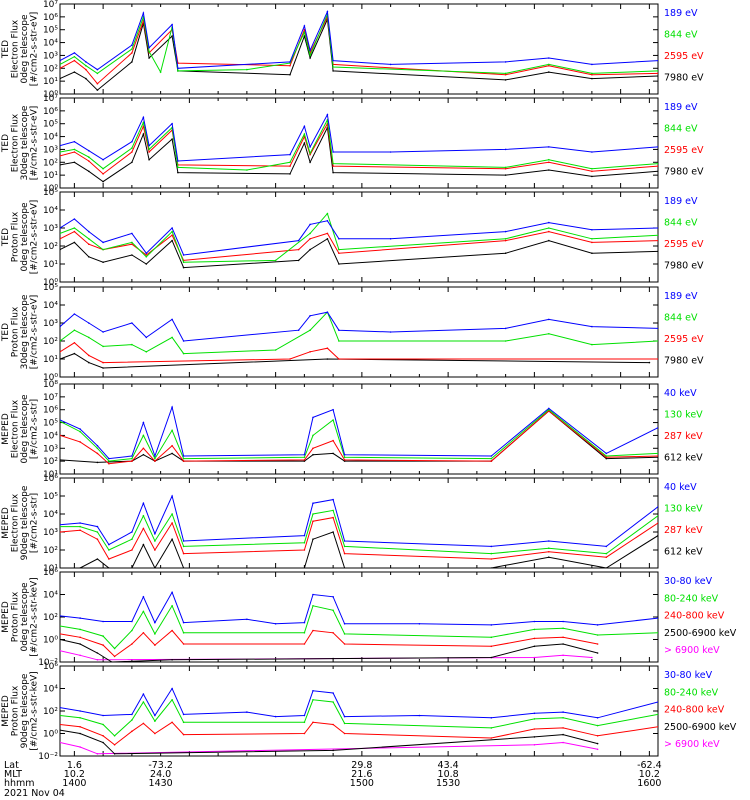 Image resolution: width=750 pixels, height=800 pixels. What do you see at coordinates (50, 533) in the screenshot?
I see `y-tick-label: 10³` at bounding box center [50, 533].